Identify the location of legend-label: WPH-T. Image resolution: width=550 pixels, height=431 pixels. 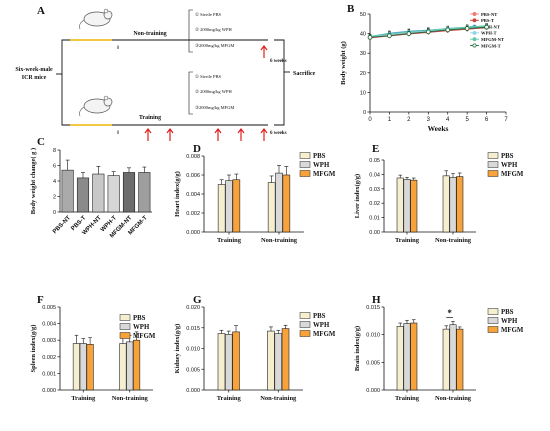
(489, 33).